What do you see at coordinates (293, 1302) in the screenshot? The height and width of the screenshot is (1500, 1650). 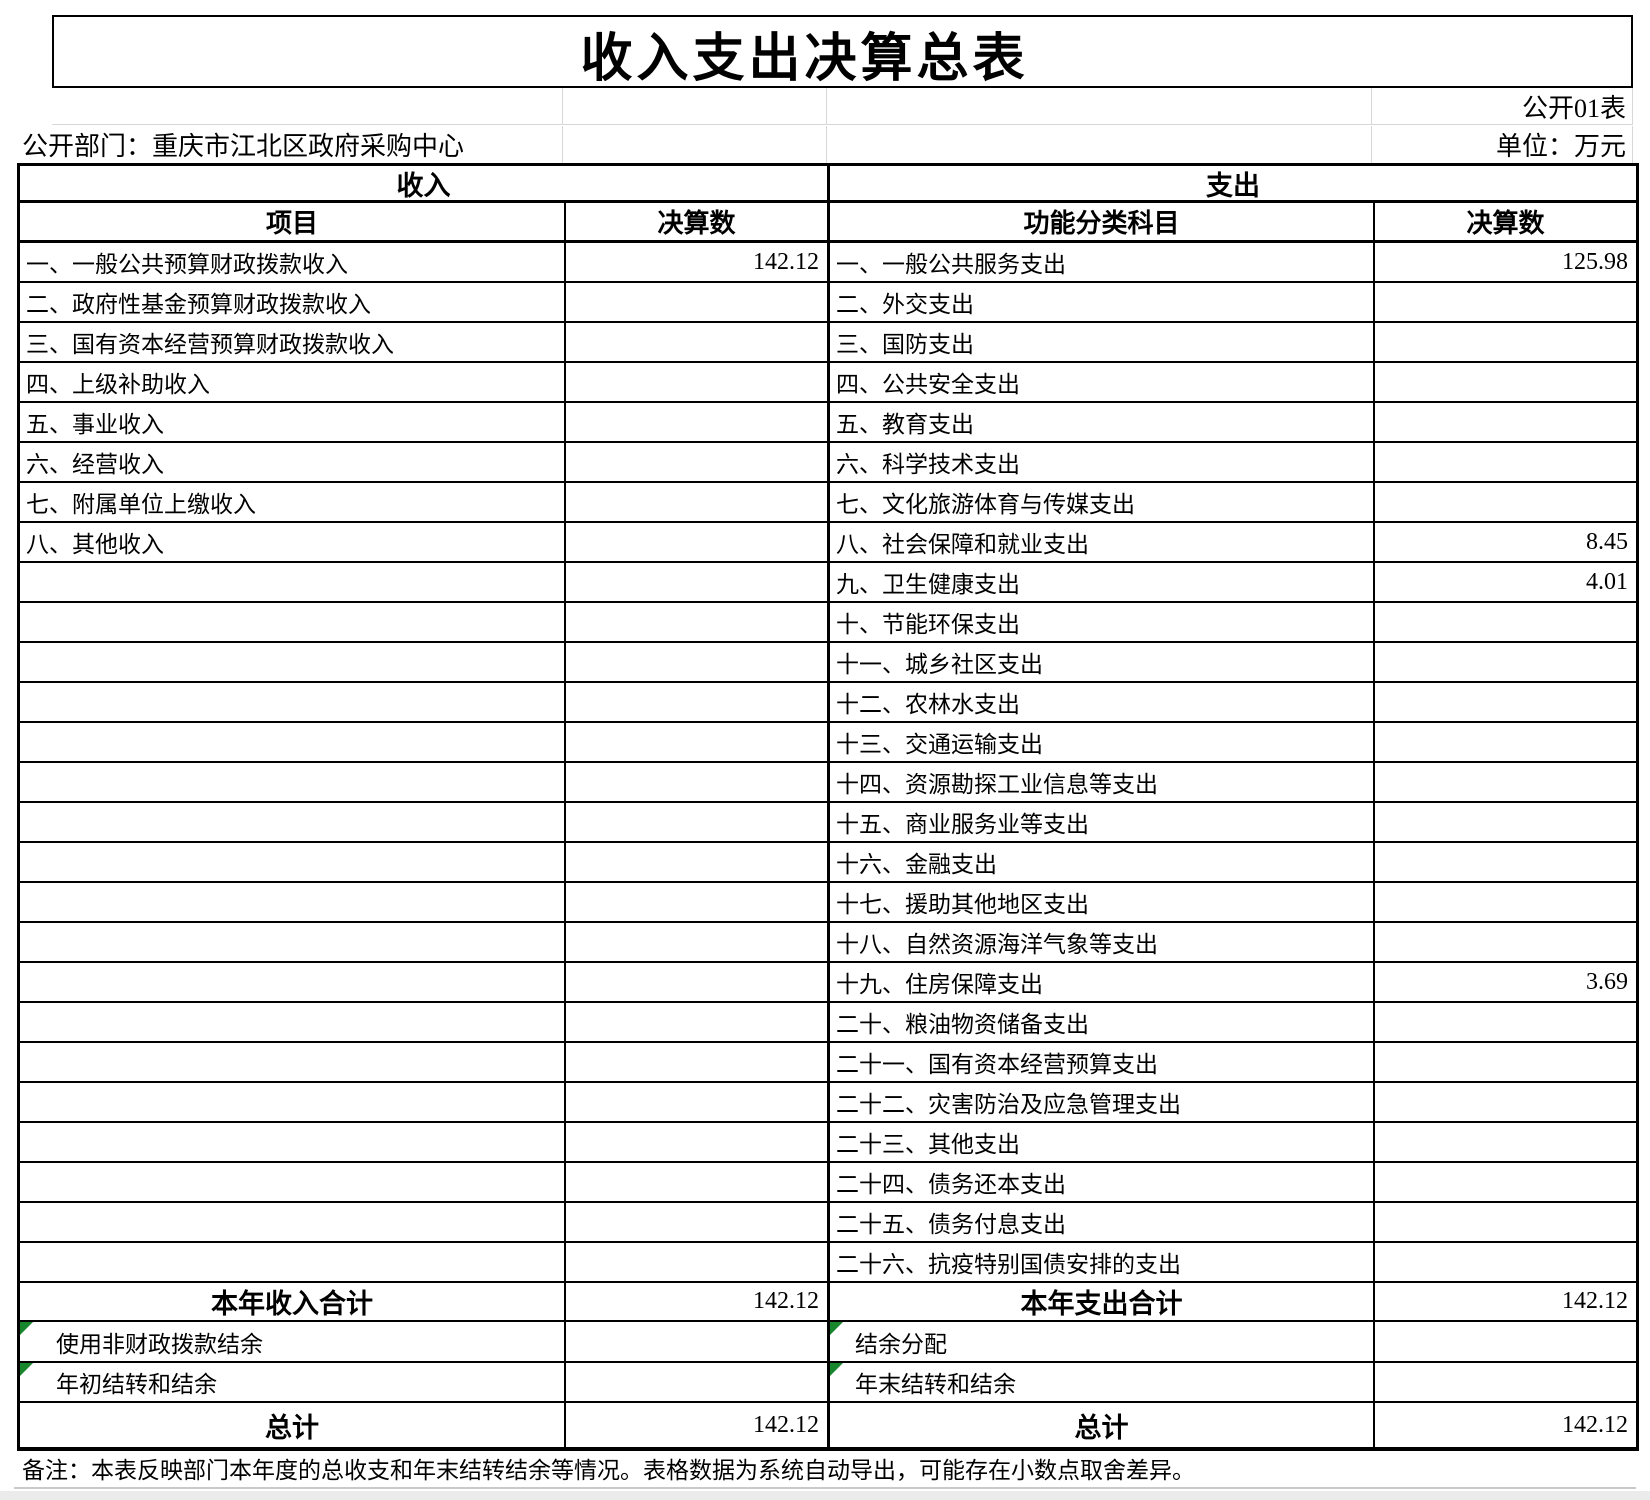 I see `summary-income-label: 本年收入合计` at bounding box center [293, 1302].